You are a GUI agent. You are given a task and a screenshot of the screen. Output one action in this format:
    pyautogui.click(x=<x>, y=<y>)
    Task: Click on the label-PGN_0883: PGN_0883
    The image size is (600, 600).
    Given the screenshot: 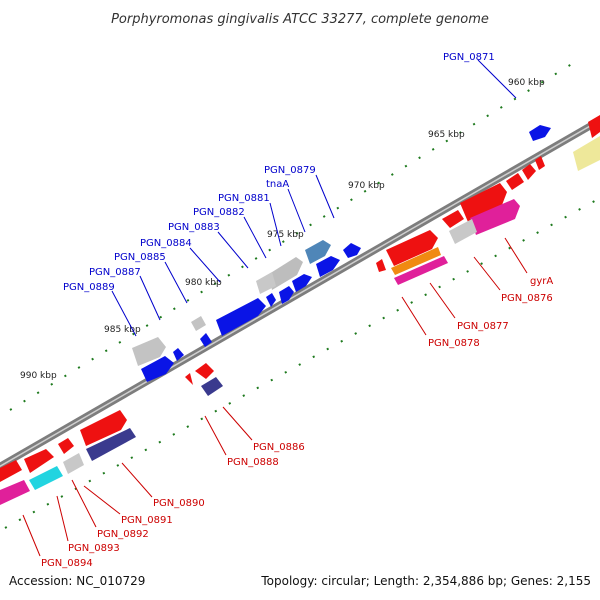 What is the action you would take?
    pyautogui.click(x=194, y=227)
    